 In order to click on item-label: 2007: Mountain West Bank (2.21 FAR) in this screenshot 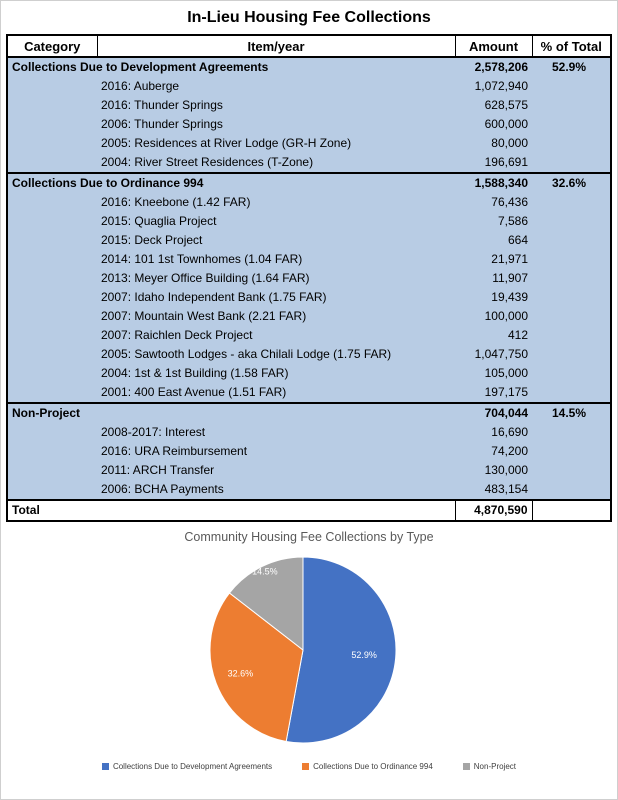, I will do `click(276, 316)`.